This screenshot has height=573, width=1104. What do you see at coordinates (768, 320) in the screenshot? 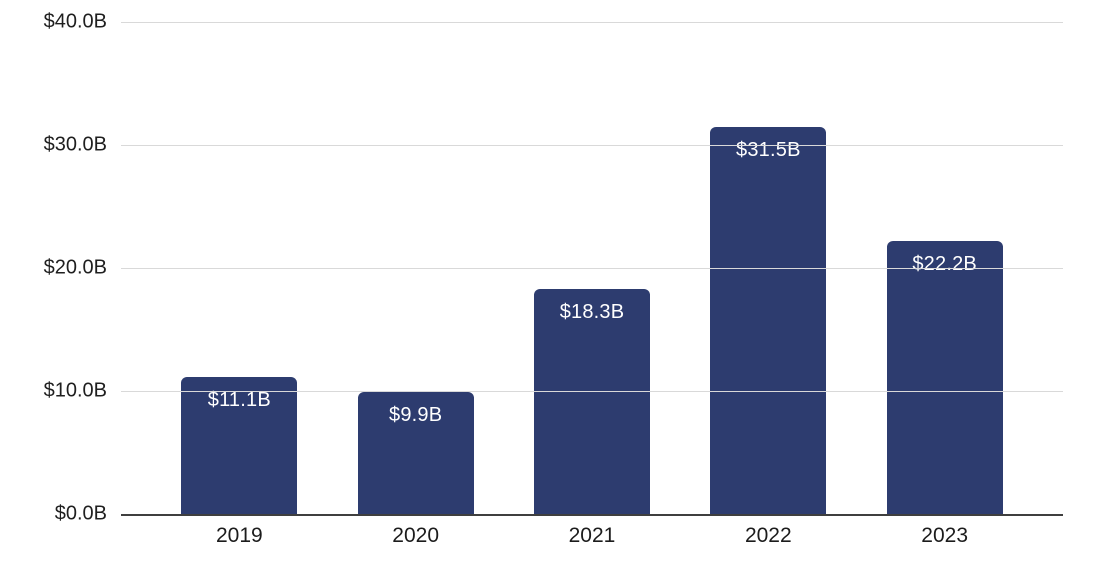
I see `bar-2022: $31.5B` at bounding box center [768, 320].